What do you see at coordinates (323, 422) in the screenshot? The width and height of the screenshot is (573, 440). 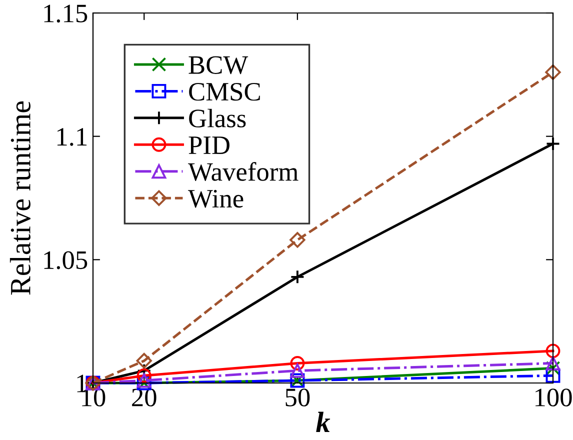 I see `x-axis-title: k` at bounding box center [323, 422].